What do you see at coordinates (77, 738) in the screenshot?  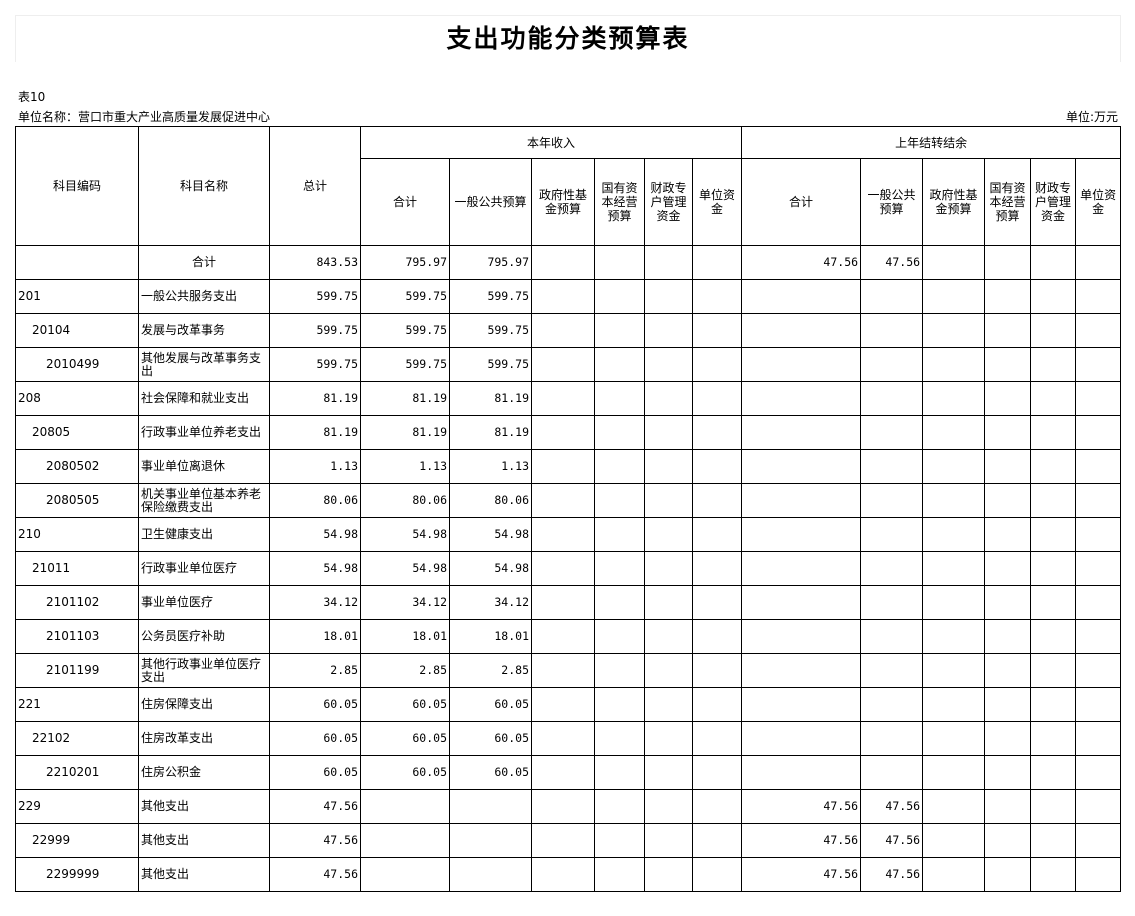 I see `cell-code: 22102` at bounding box center [77, 738].